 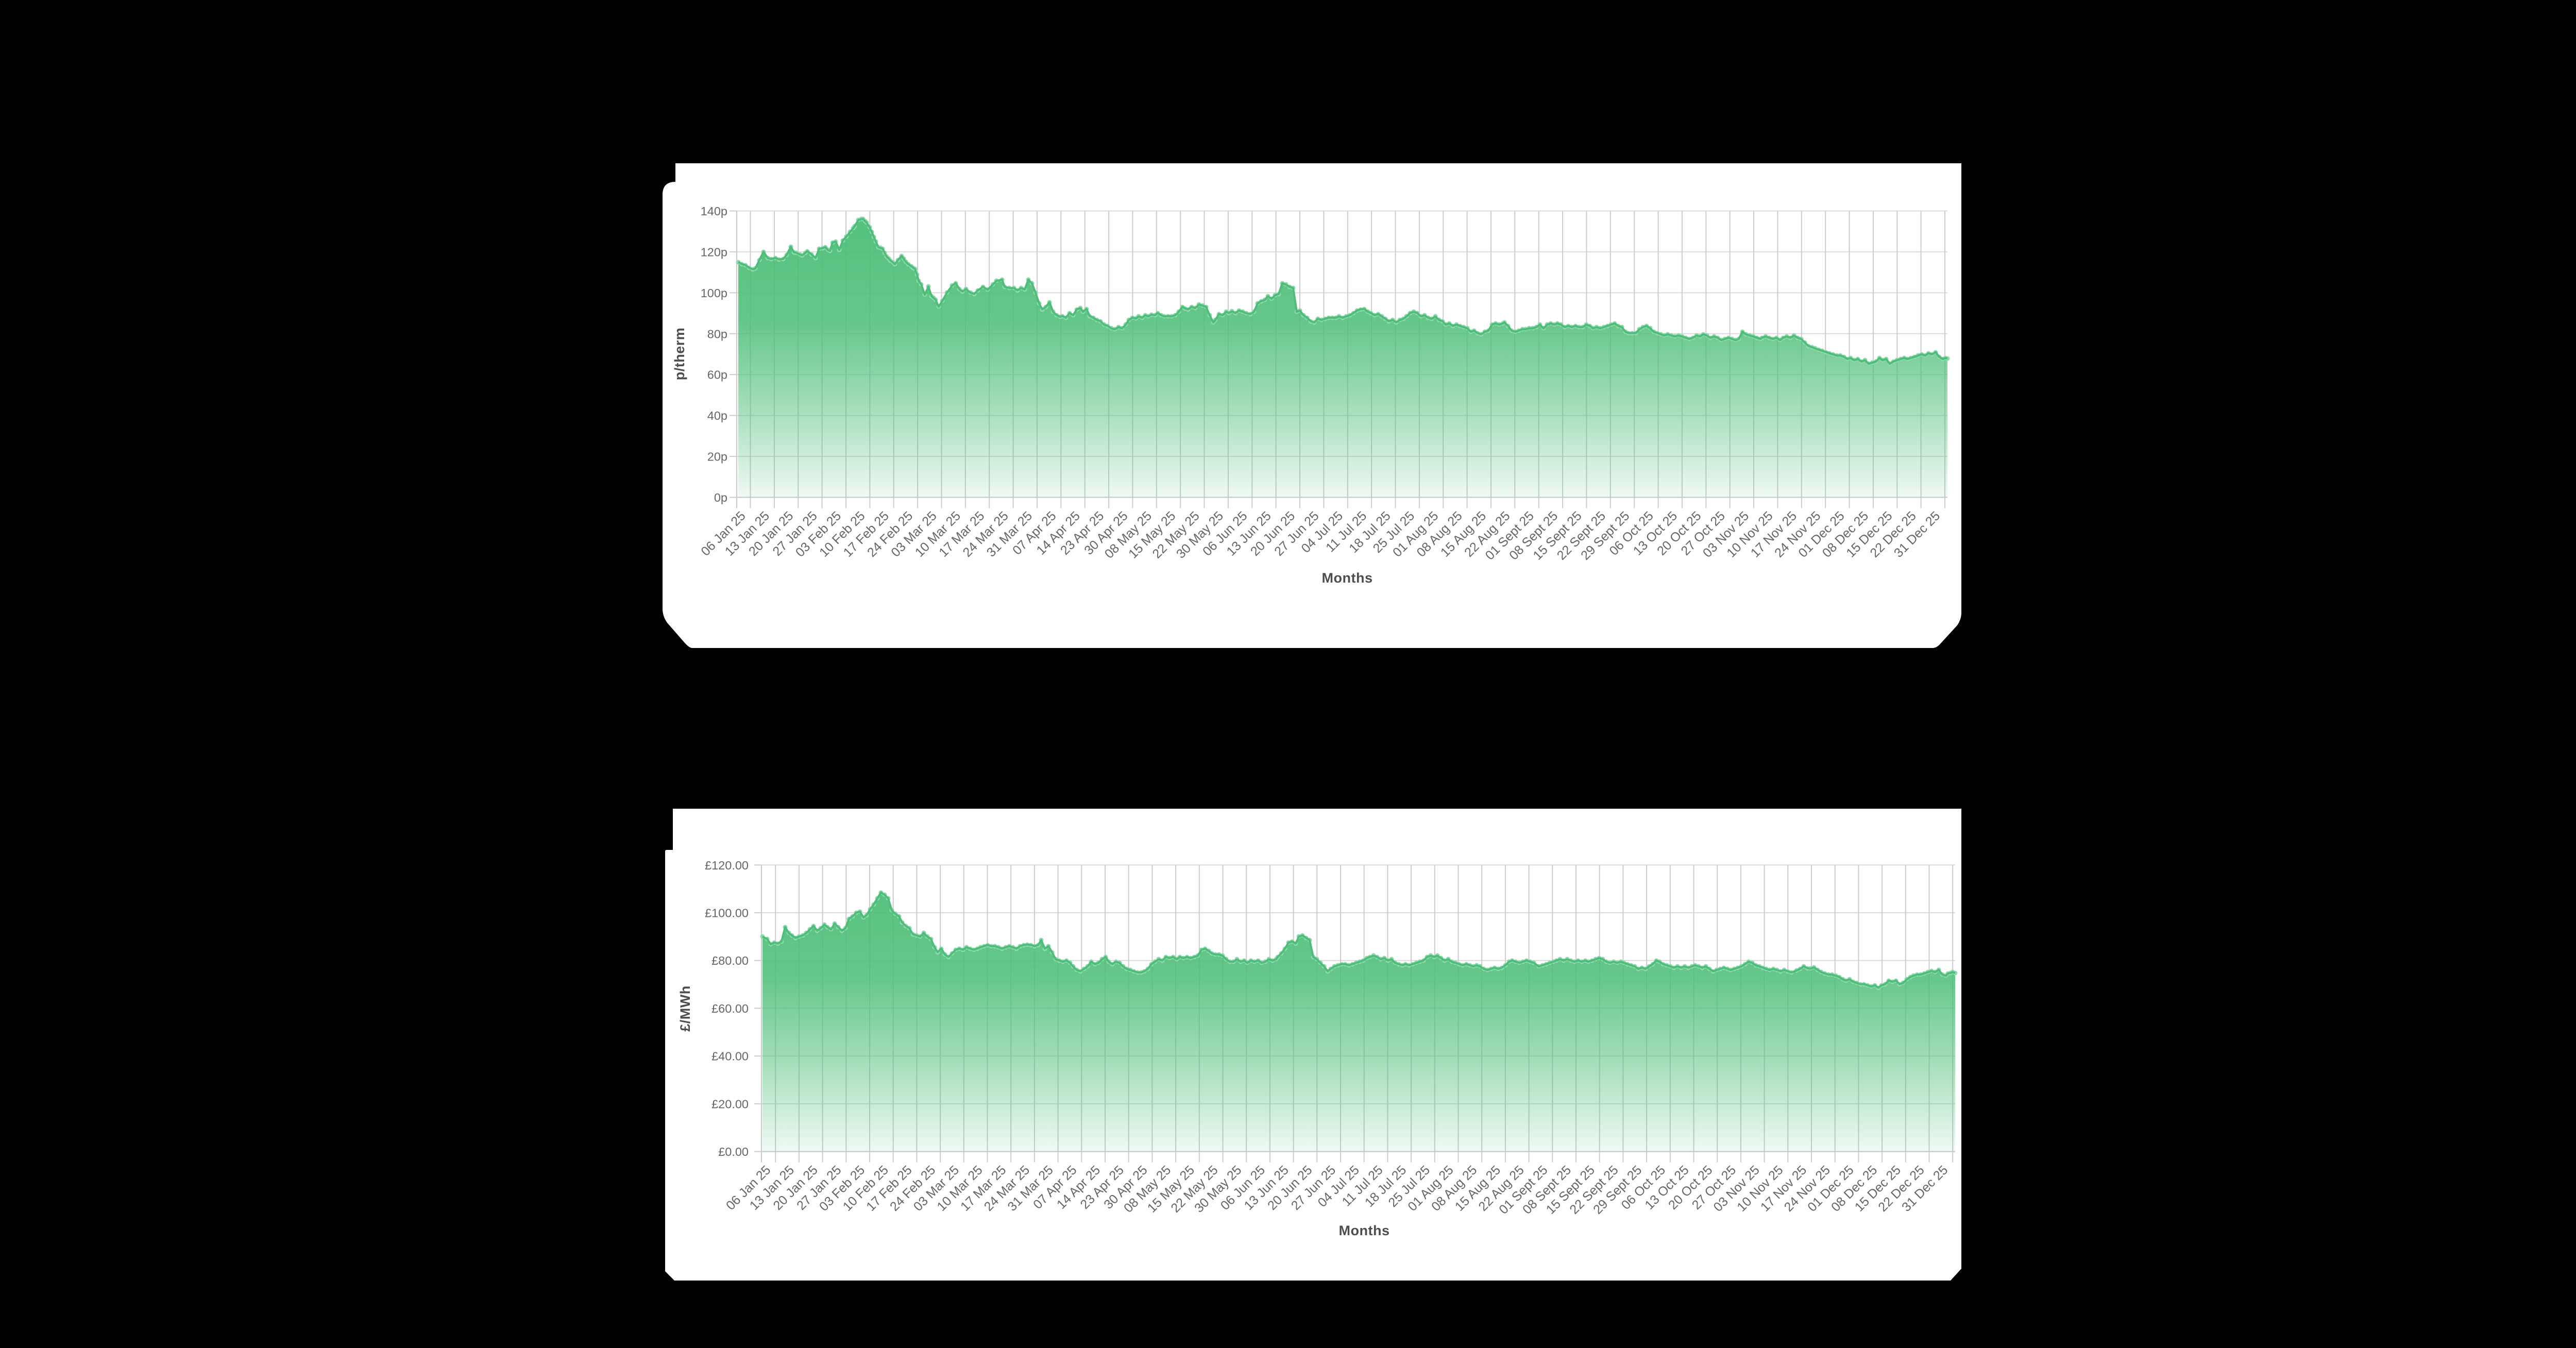 What do you see at coordinates (714, 211) in the screenshot?
I see `svg-text: 140p` at bounding box center [714, 211].